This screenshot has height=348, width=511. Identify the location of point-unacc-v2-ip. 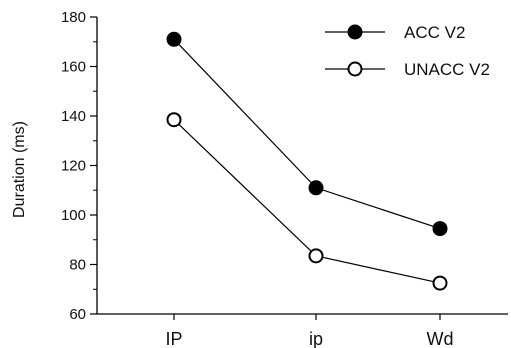
(316, 256).